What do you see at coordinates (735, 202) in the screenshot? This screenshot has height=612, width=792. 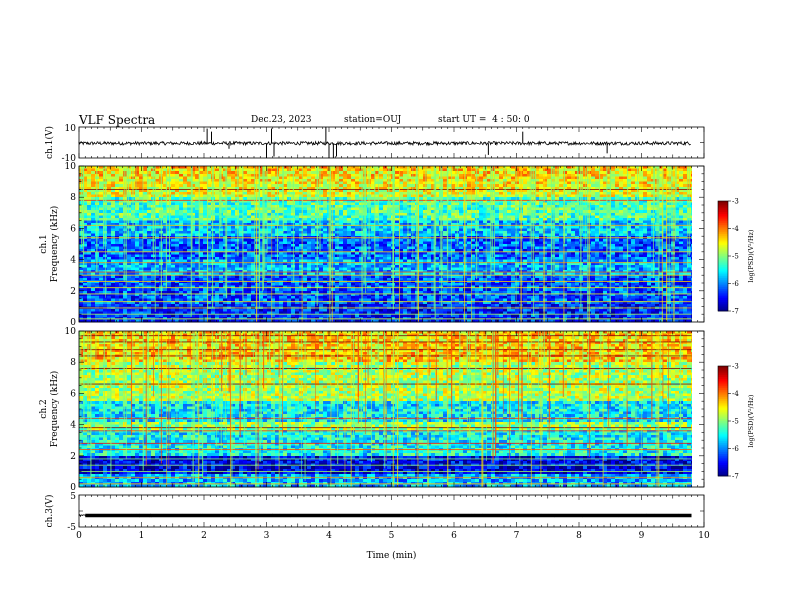 I see `colorbar-tick-label: -3` at bounding box center [735, 202].